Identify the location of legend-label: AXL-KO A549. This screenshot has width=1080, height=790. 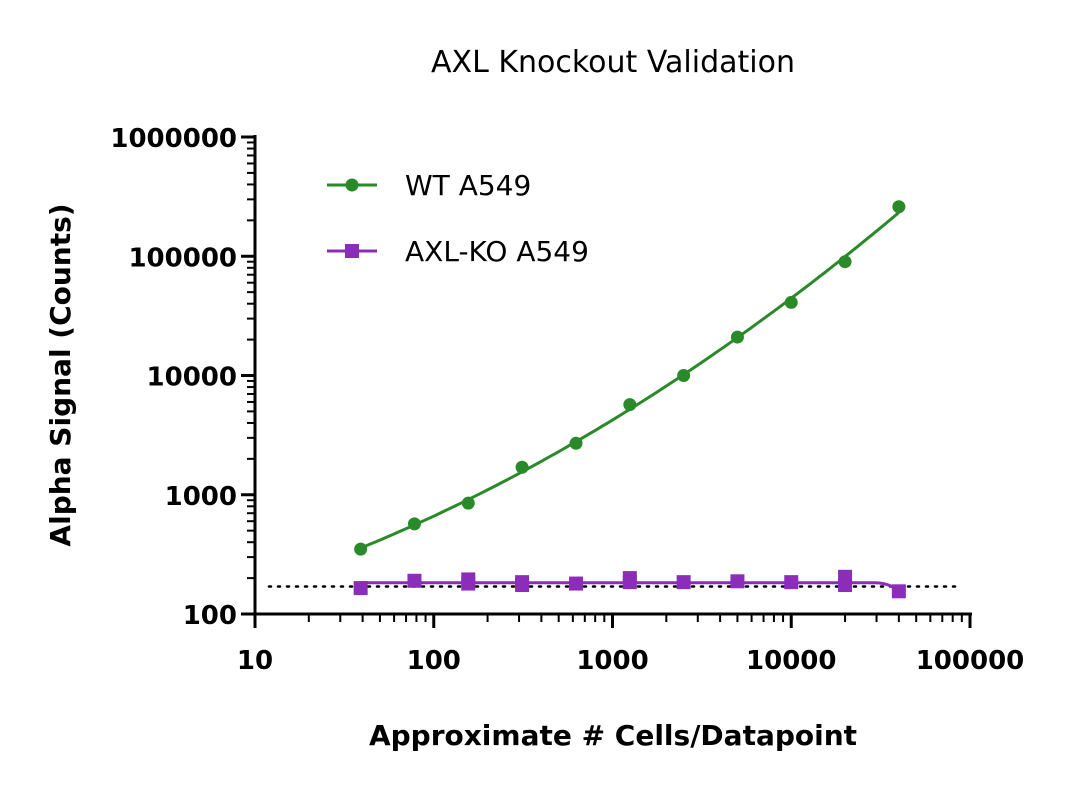
(497, 251).